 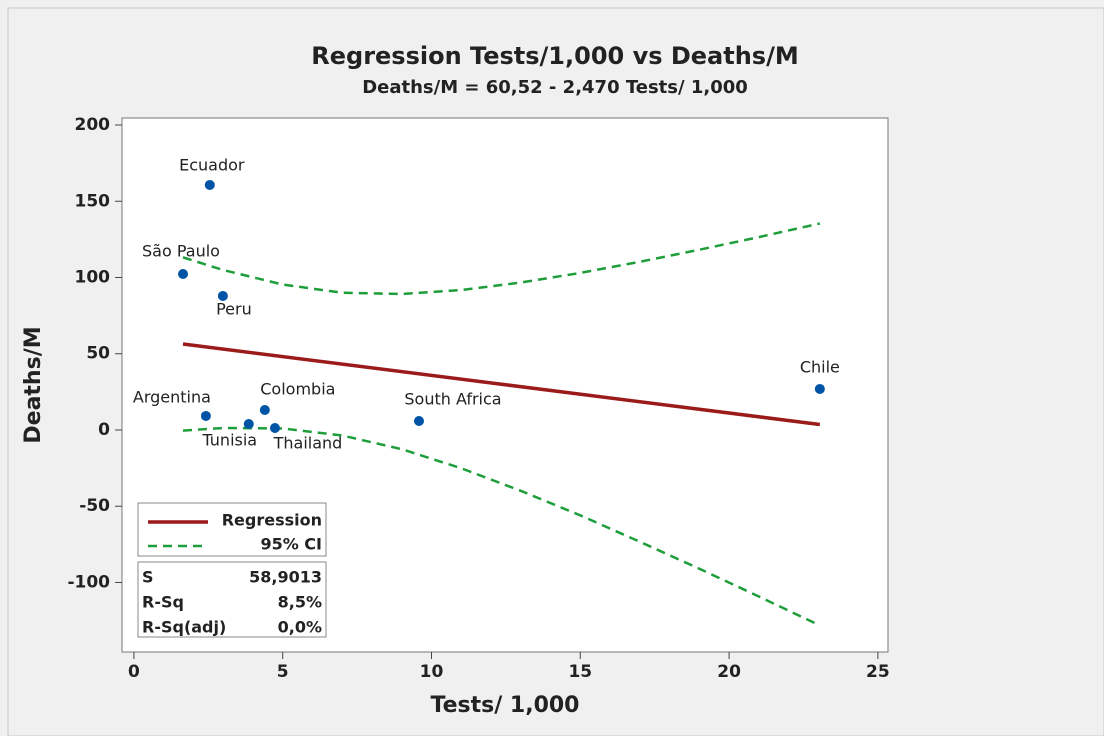 I want to click on y-tick-label: -100, so click(x=88, y=582).